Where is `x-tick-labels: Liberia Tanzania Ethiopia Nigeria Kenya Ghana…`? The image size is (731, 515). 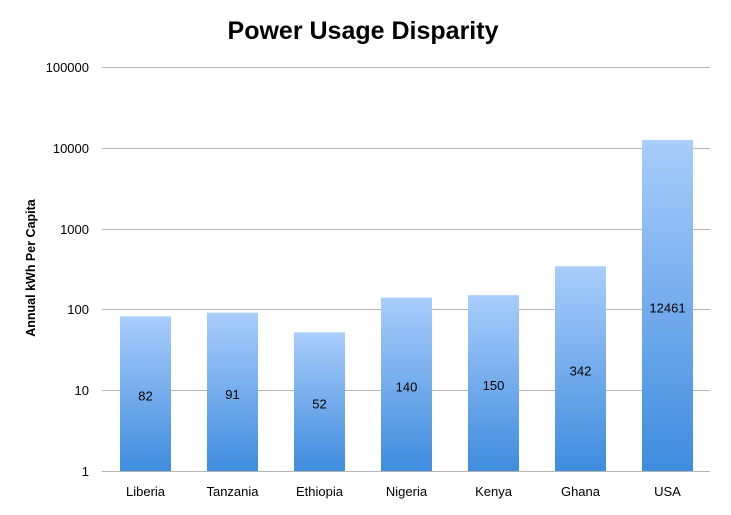 x-tick-labels: Liberia Tanzania Ethiopia Nigeria Kenya Ghana… is located at coordinates (403, 491).